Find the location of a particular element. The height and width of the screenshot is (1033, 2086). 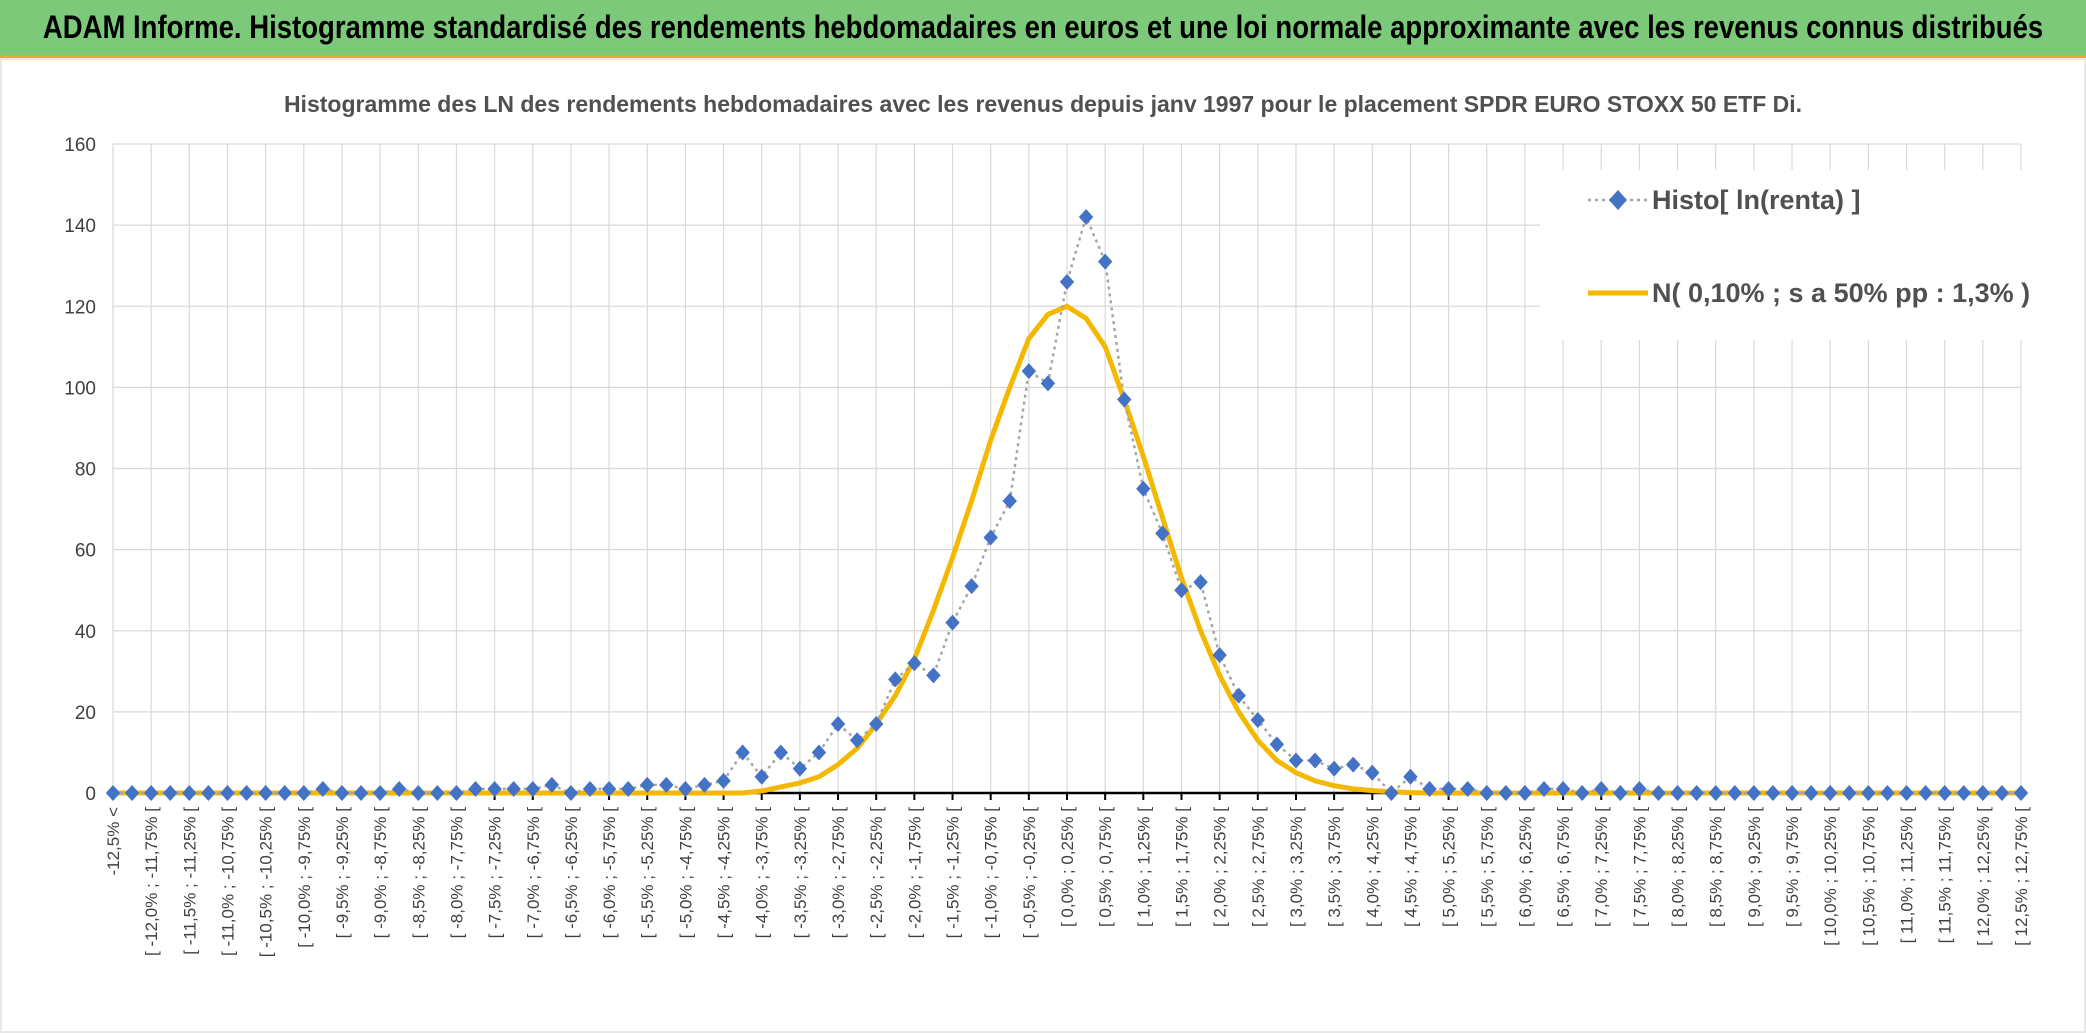

x-tick-label-36: [ -3,5% ; -3,25% [ is located at coordinates (800, 873).